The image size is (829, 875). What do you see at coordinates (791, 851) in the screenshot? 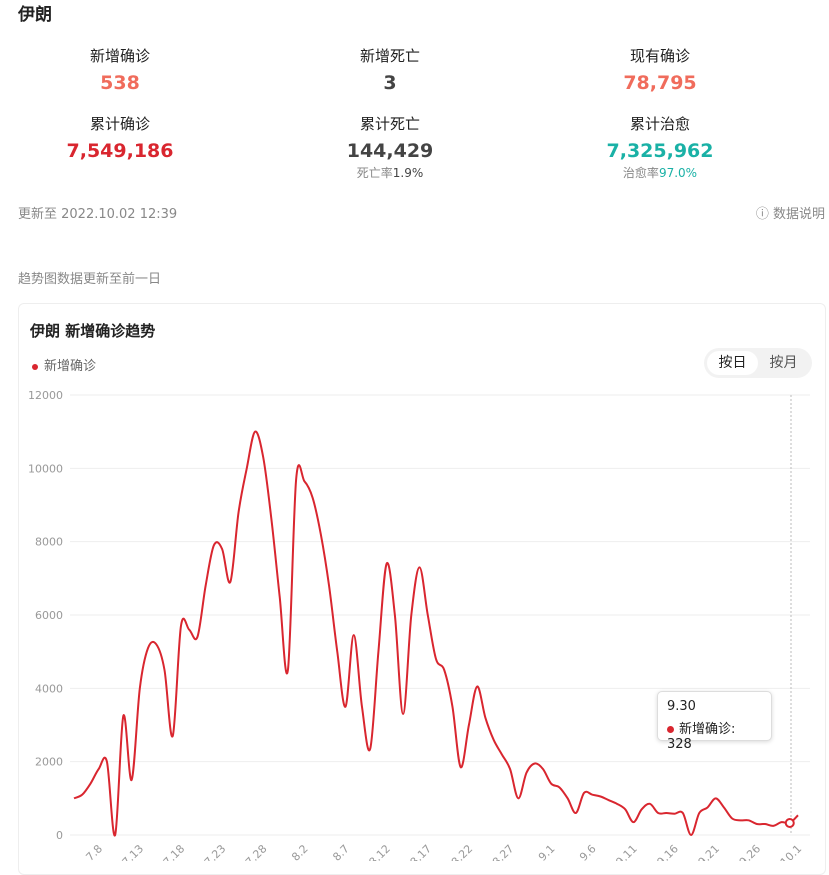
I see `x-tick-label: 10.1` at bounding box center [791, 851].